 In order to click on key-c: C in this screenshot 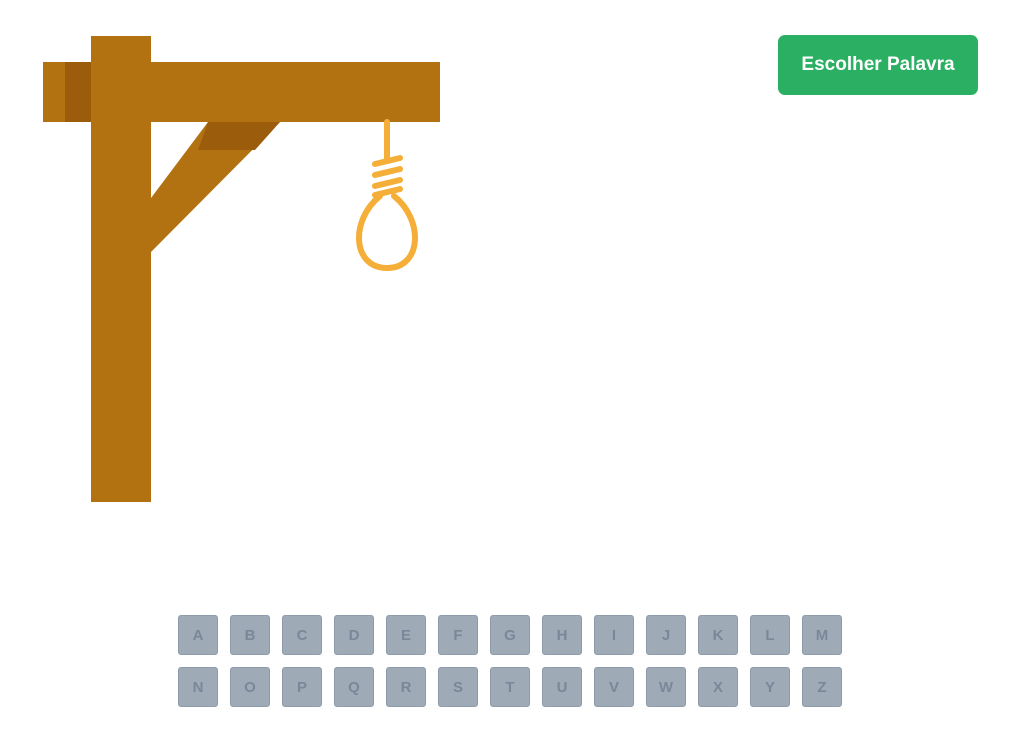, I will do `click(302, 635)`.